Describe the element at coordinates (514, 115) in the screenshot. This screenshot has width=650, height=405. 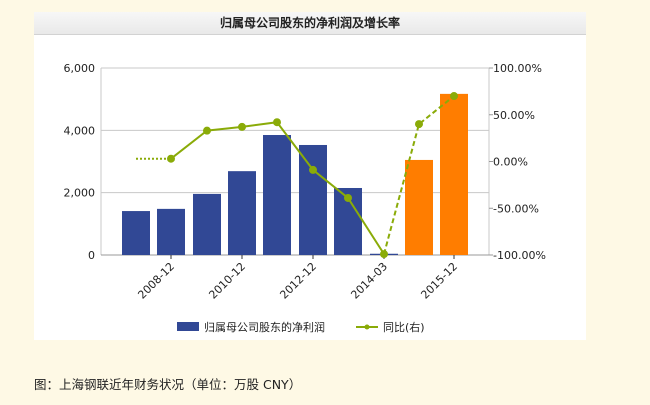
I see `right-axis-tick: 50.00%` at that location.